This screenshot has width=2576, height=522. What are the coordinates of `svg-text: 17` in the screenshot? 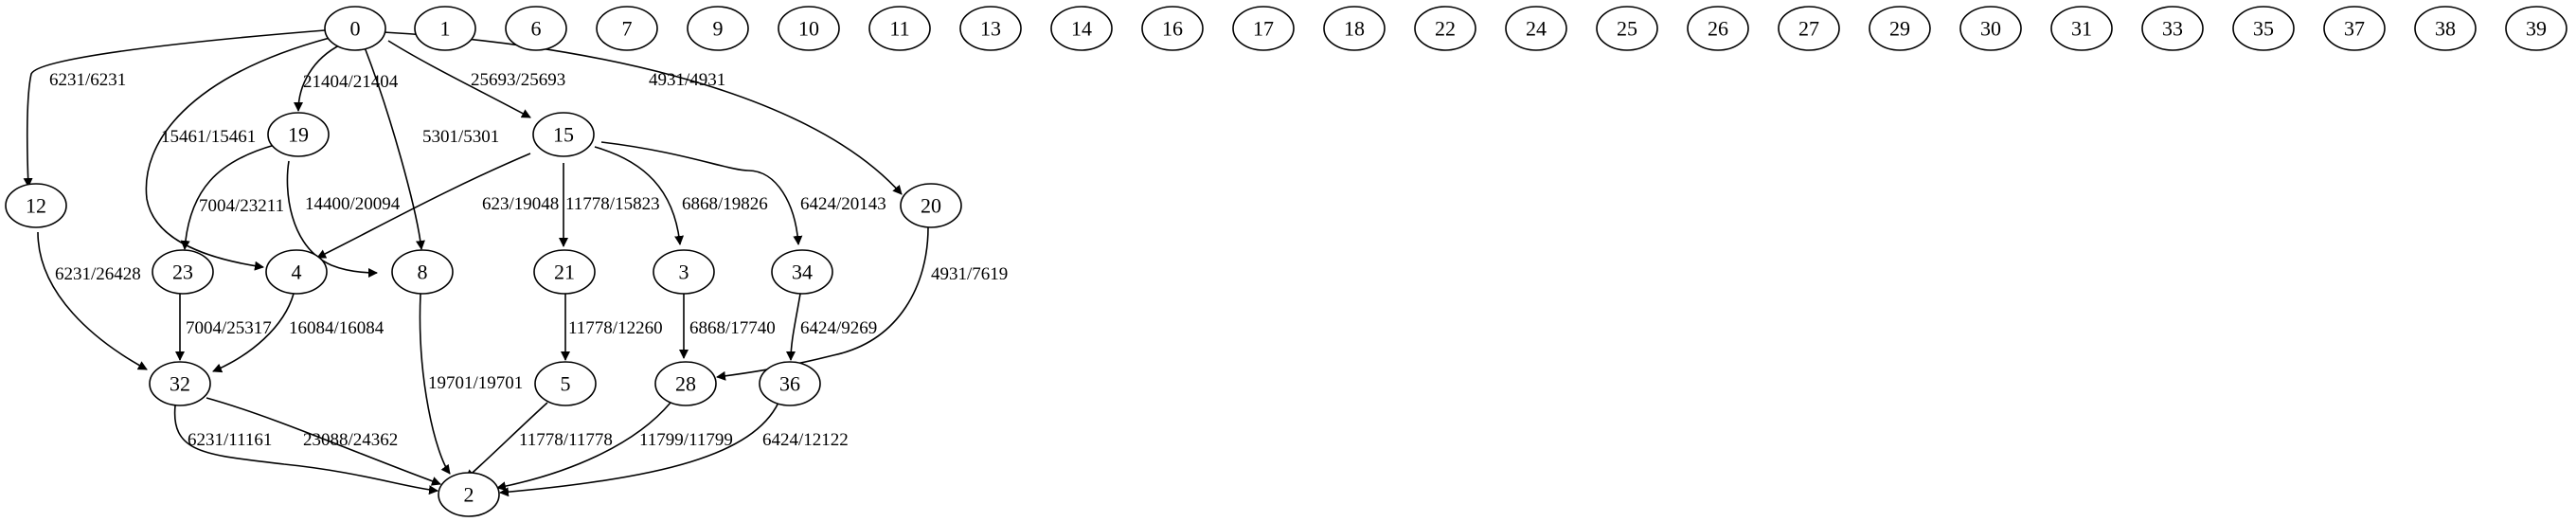 It's located at (1263, 29).